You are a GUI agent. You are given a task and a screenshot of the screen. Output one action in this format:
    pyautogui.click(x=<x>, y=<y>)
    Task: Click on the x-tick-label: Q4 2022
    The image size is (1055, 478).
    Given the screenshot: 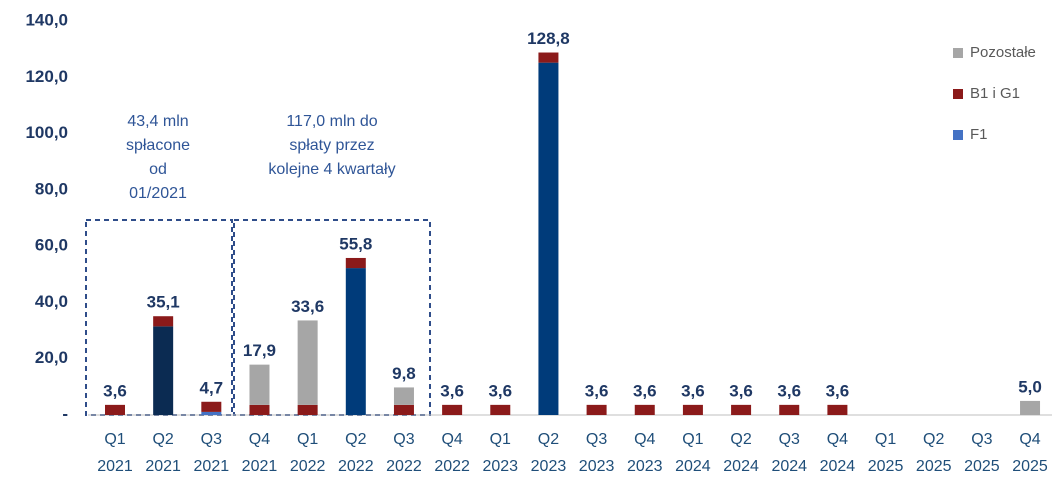 What is the action you would take?
    pyautogui.click(x=452, y=453)
    